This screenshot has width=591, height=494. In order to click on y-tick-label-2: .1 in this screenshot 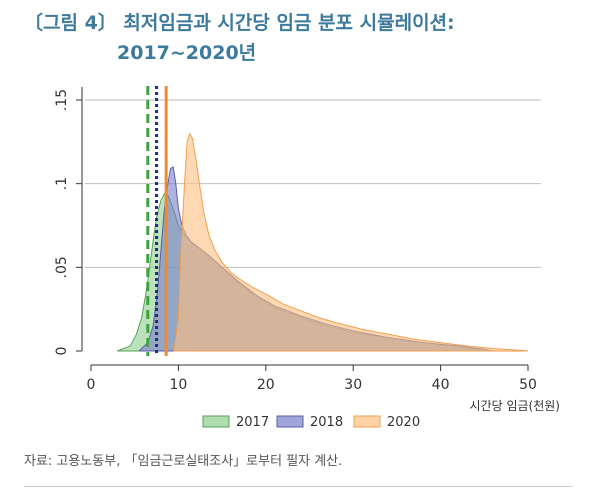, I will do `click(62, 183)`.